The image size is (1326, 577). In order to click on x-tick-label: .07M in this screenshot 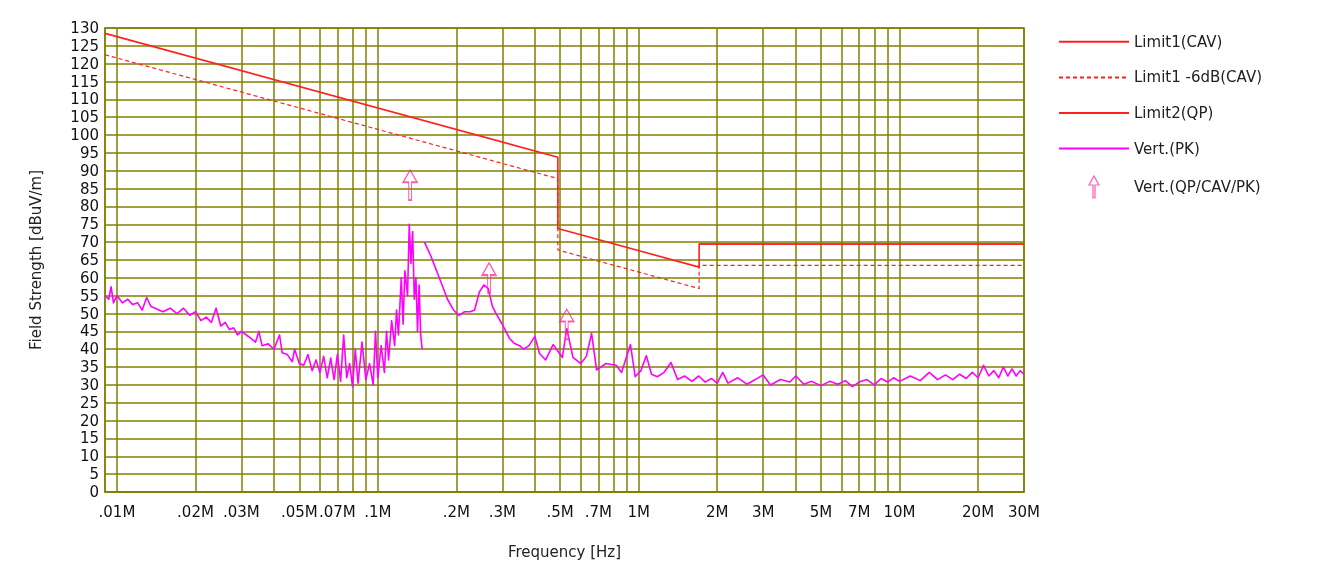, I will do `click(337, 511)`.